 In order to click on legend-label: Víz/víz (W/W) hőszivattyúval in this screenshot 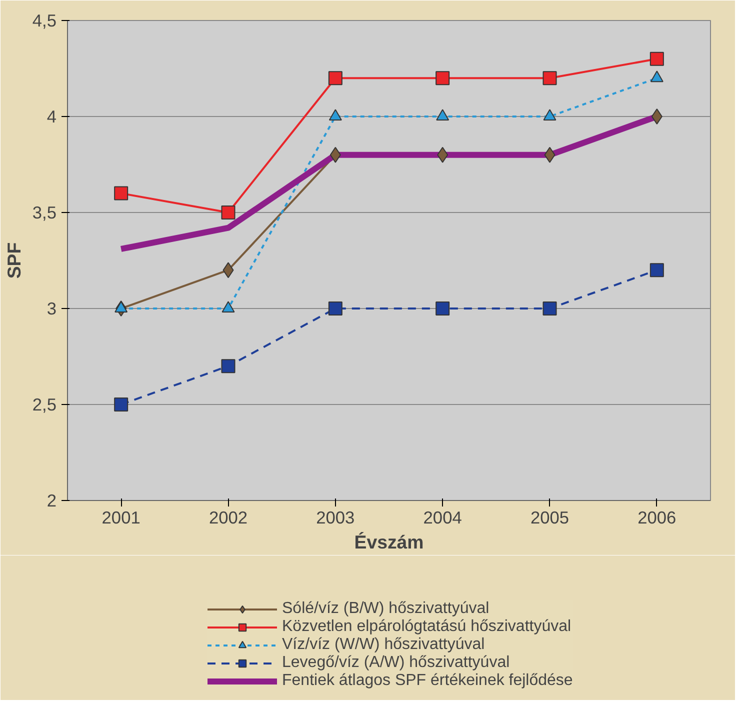, I will do `click(383, 645)`.